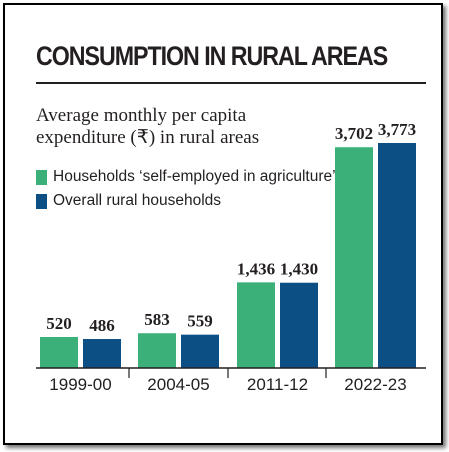 The height and width of the screenshot is (452, 449). What do you see at coordinates (59, 323) in the screenshot?
I see `data-label-agriculture-1999-00: 520` at bounding box center [59, 323].